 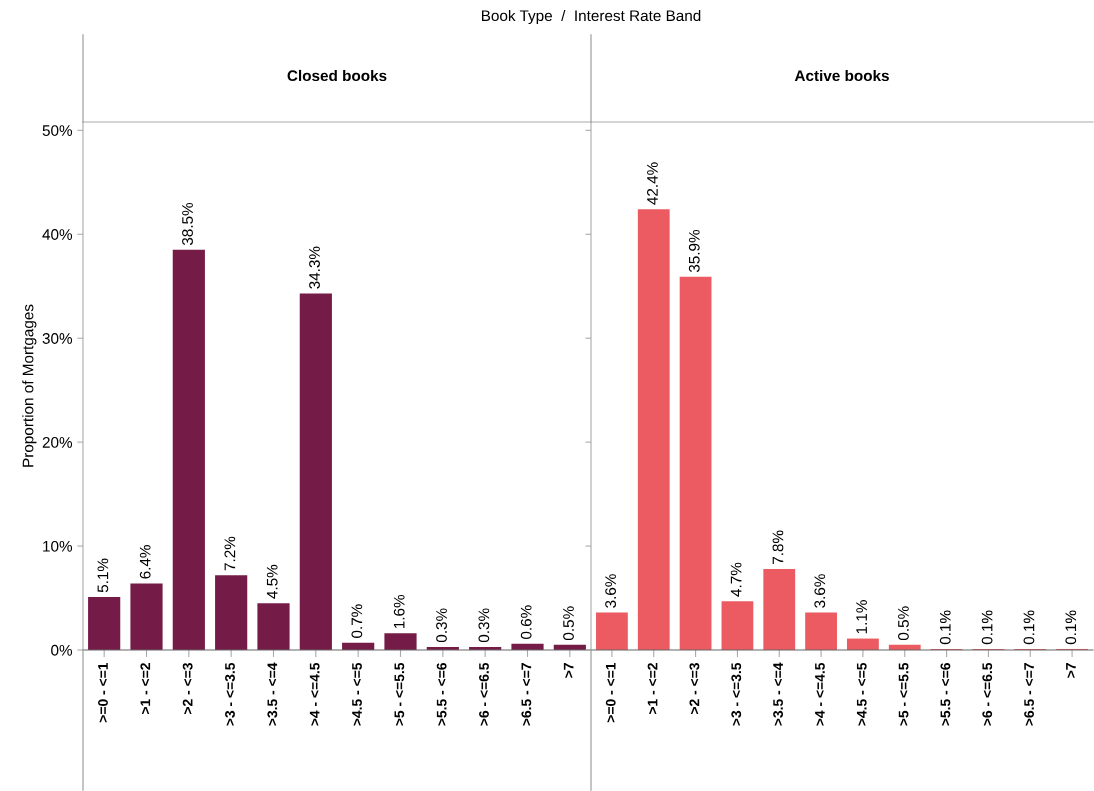 I want to click on data-label: 1.6%, so click(x=399, y=611).